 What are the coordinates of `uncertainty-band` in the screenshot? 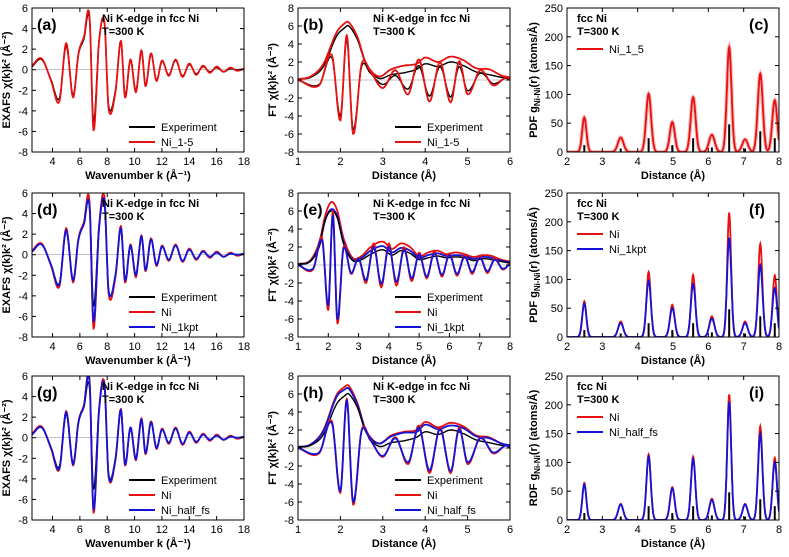 It's located at (673, 96).